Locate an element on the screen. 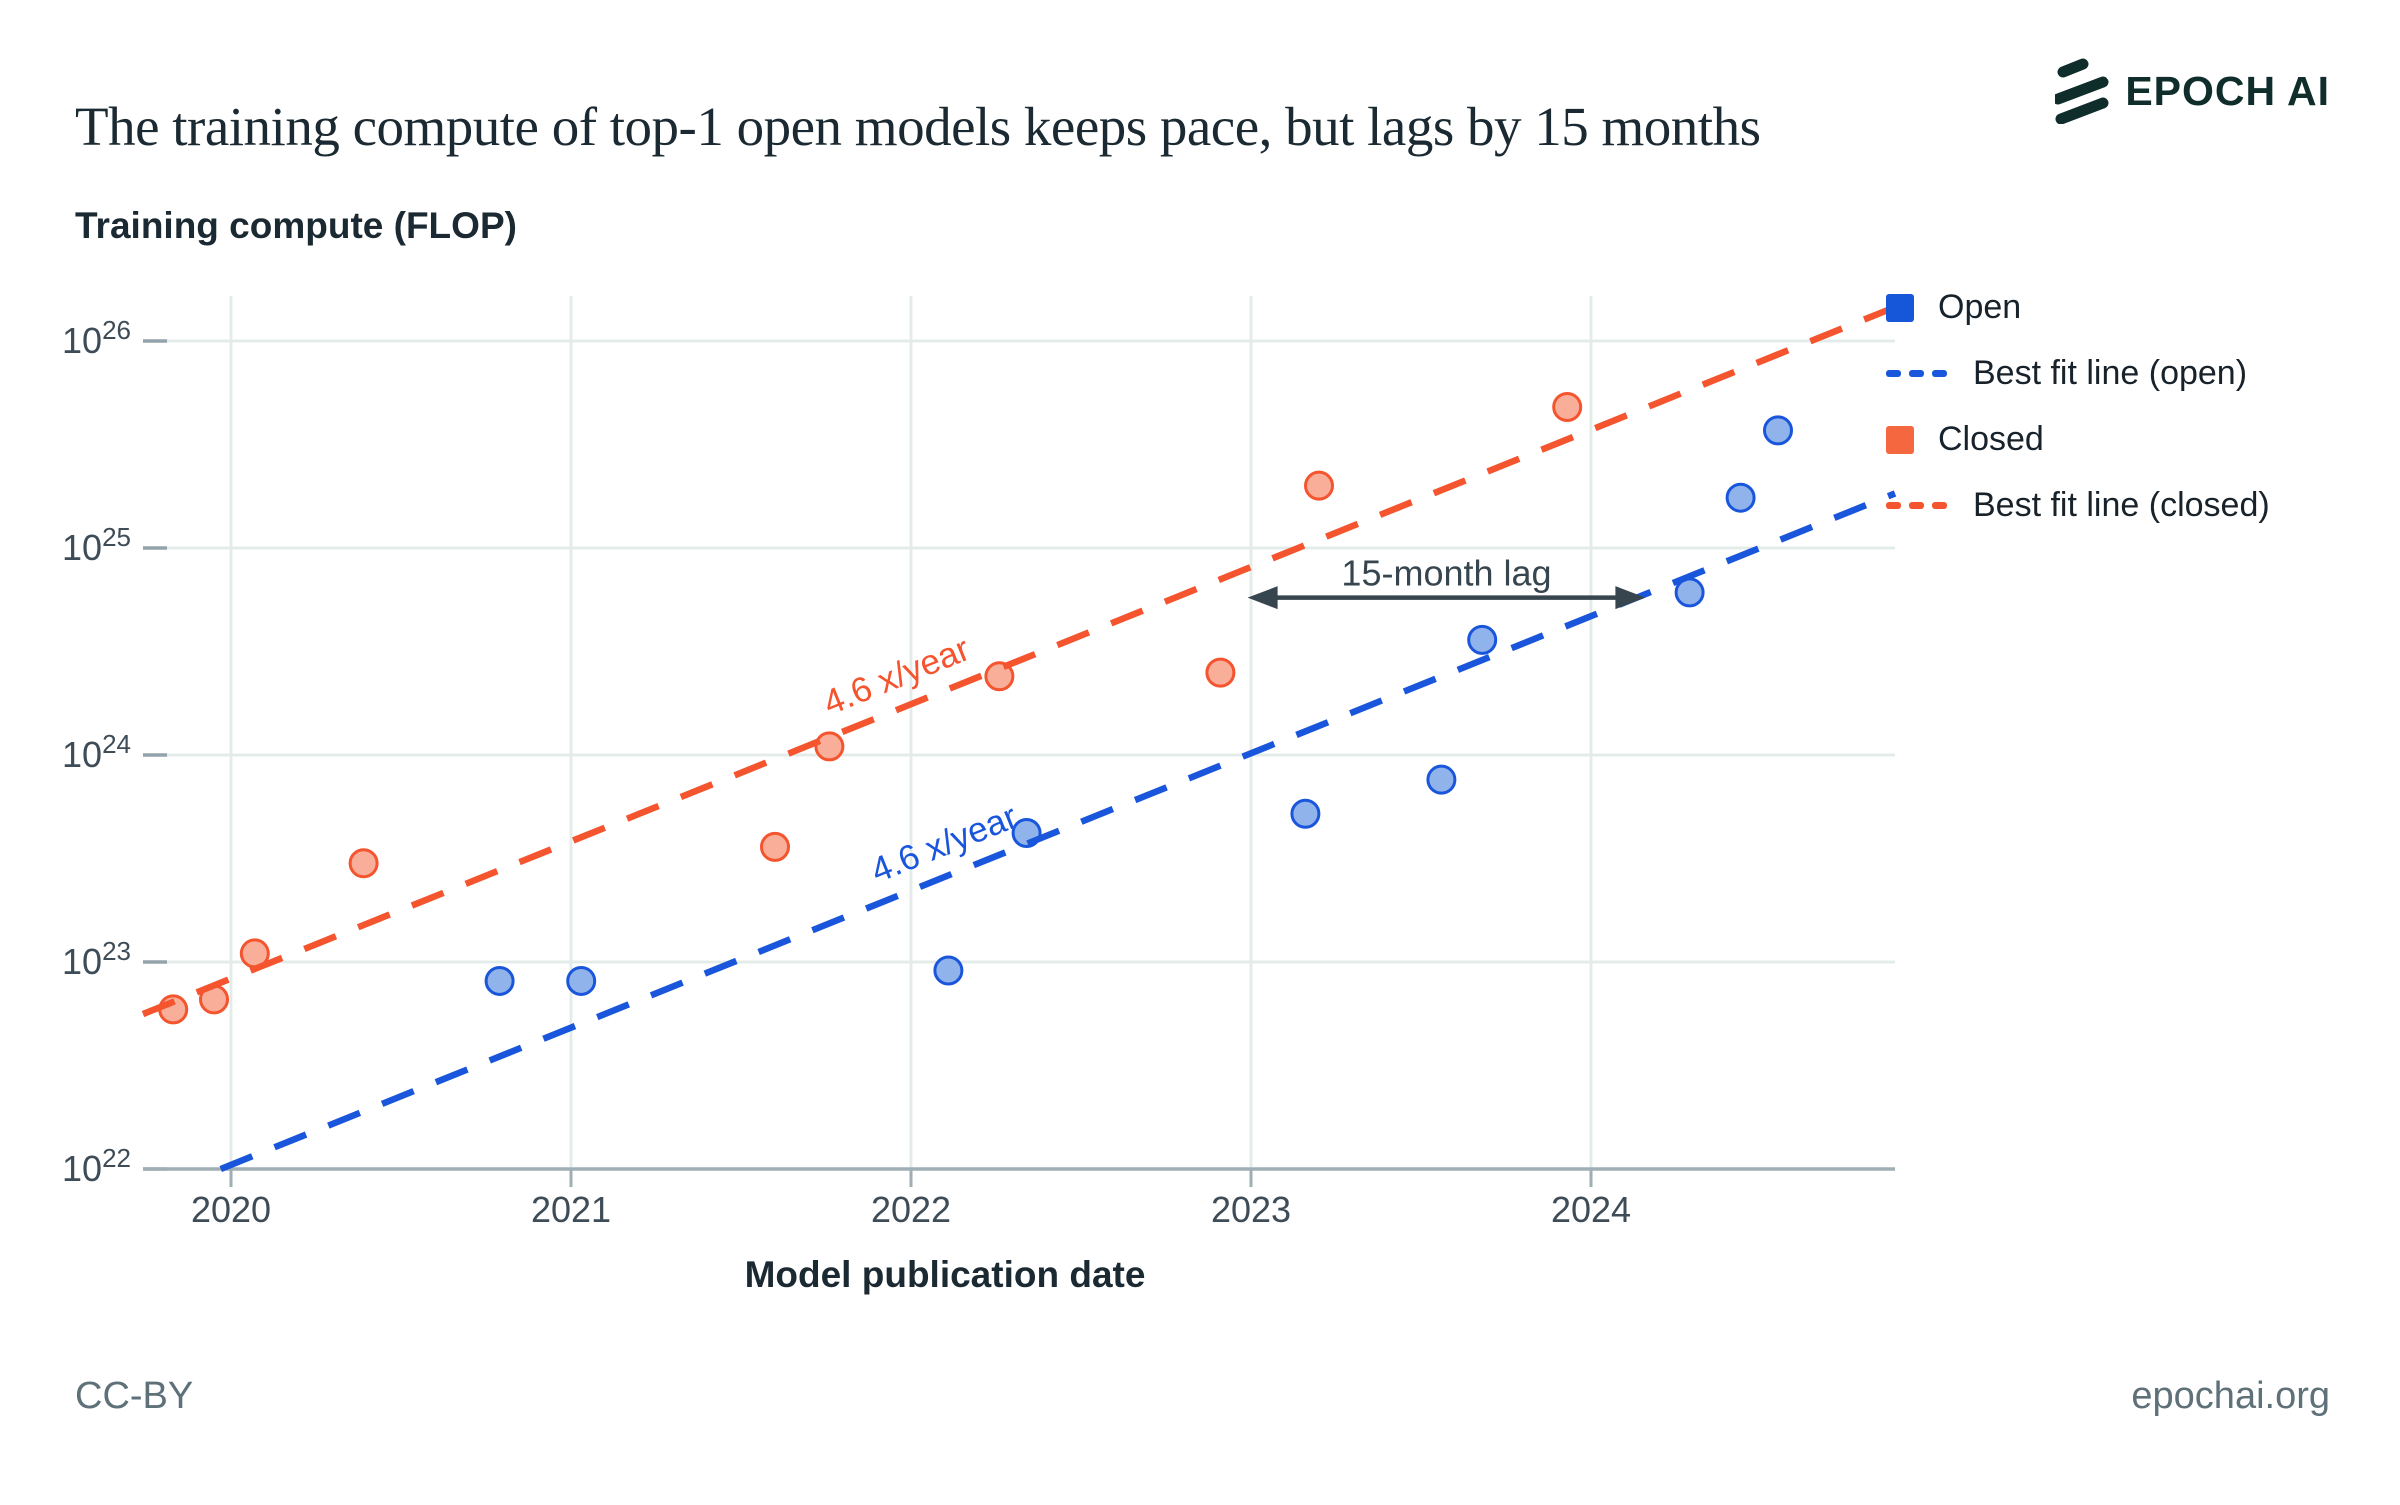 The width and height of the screenshot is (2400, 1505). legend-label: Best fit line (open) is located at coordinates (2110, 373).